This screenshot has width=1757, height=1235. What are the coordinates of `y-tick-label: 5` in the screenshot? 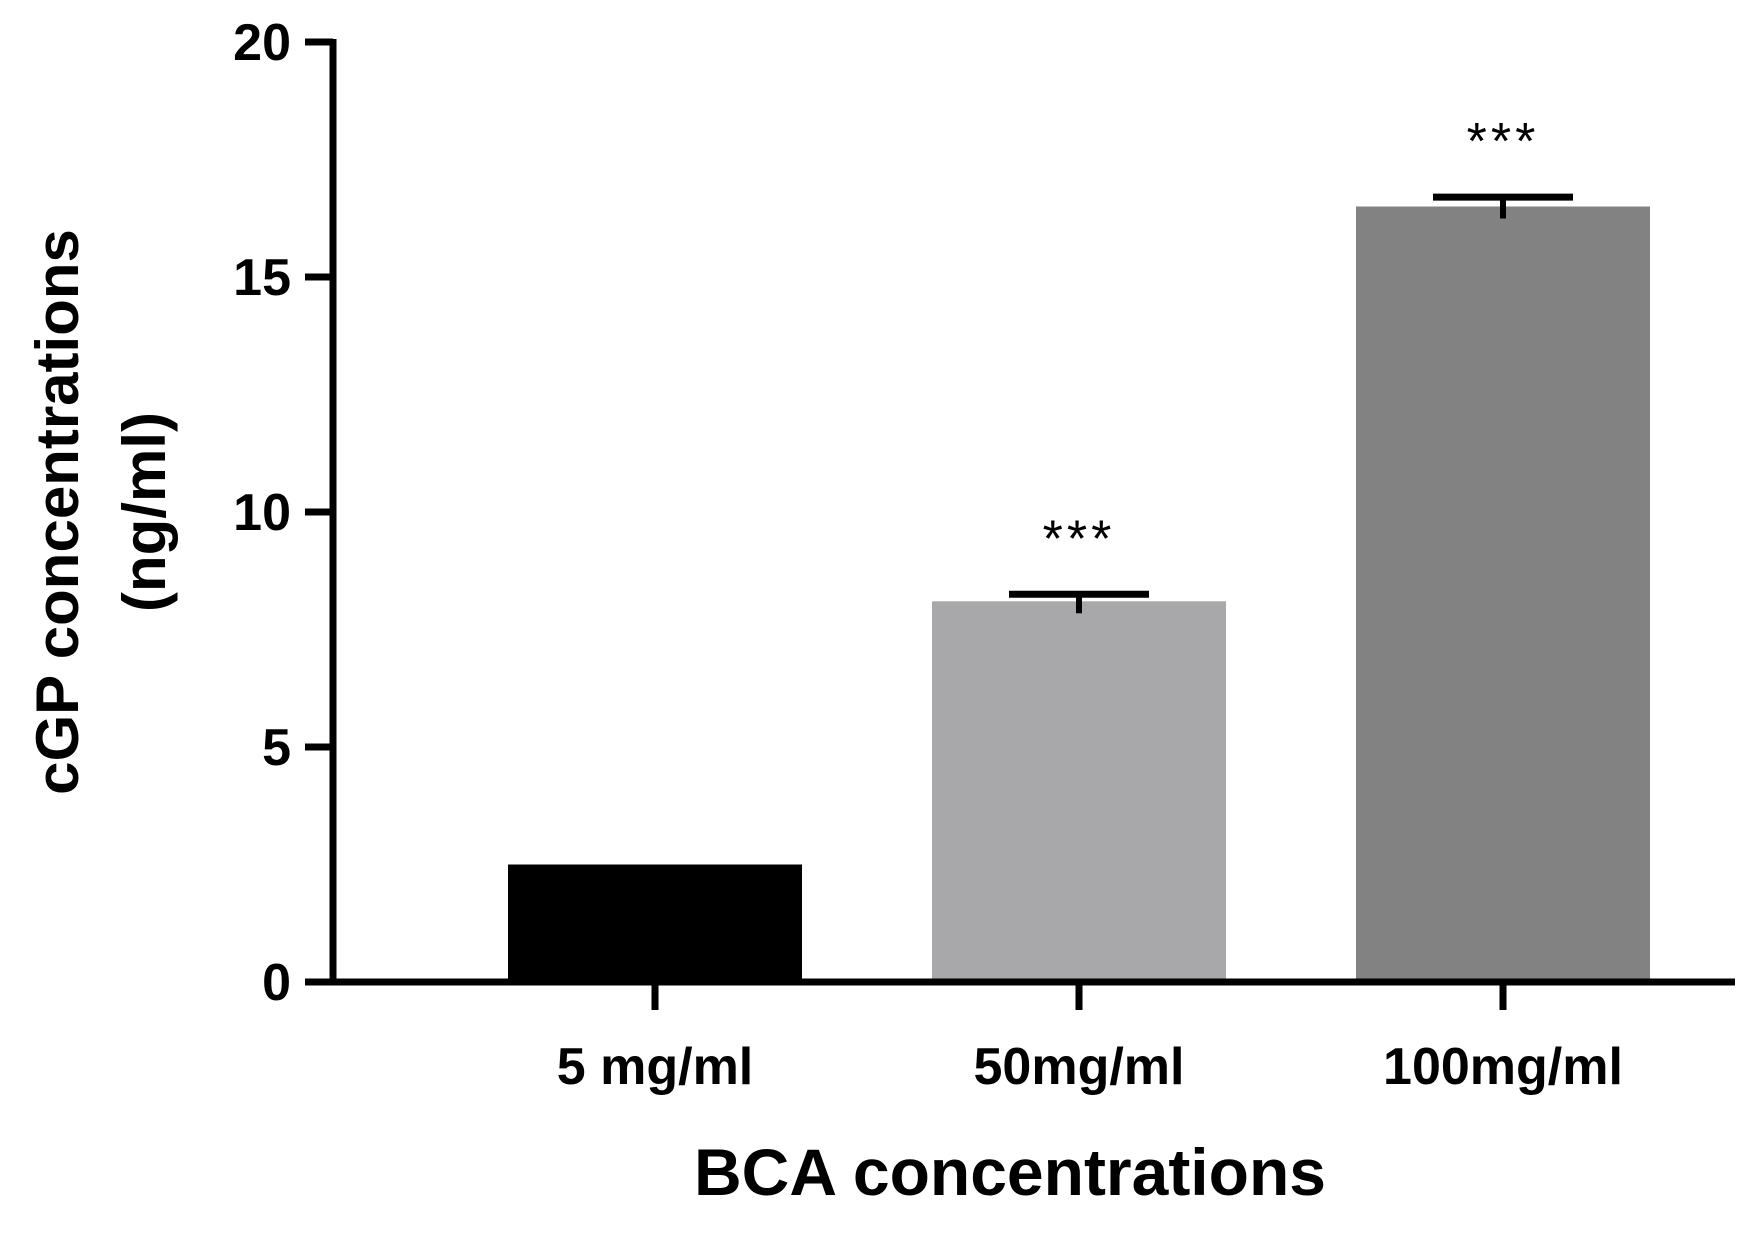 It's located at (276, 748).